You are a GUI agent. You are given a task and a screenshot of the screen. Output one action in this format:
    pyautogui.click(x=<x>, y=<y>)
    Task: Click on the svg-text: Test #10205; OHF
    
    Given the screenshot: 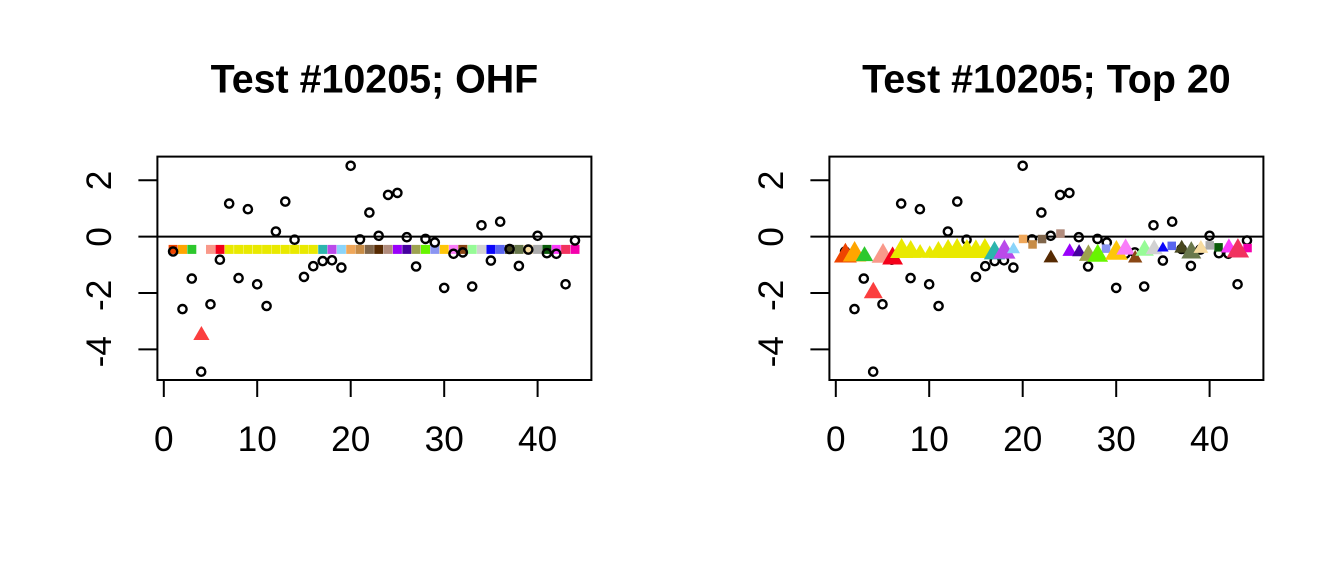 What is the action you would take?
    pyautogui.click(x=375, y=80)
    